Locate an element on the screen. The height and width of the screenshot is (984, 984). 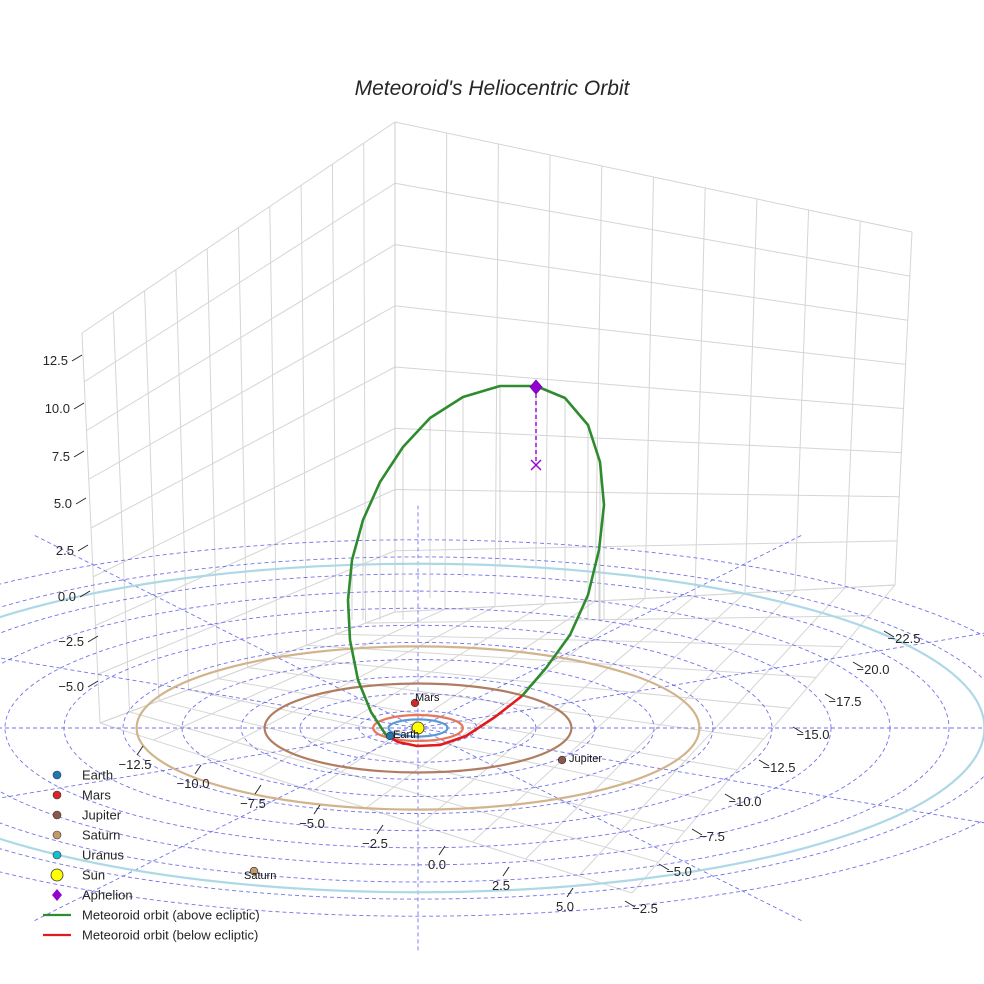
chart-title: Meteoroid's Heliocentric Orbit is located at coordinates (493, 88).